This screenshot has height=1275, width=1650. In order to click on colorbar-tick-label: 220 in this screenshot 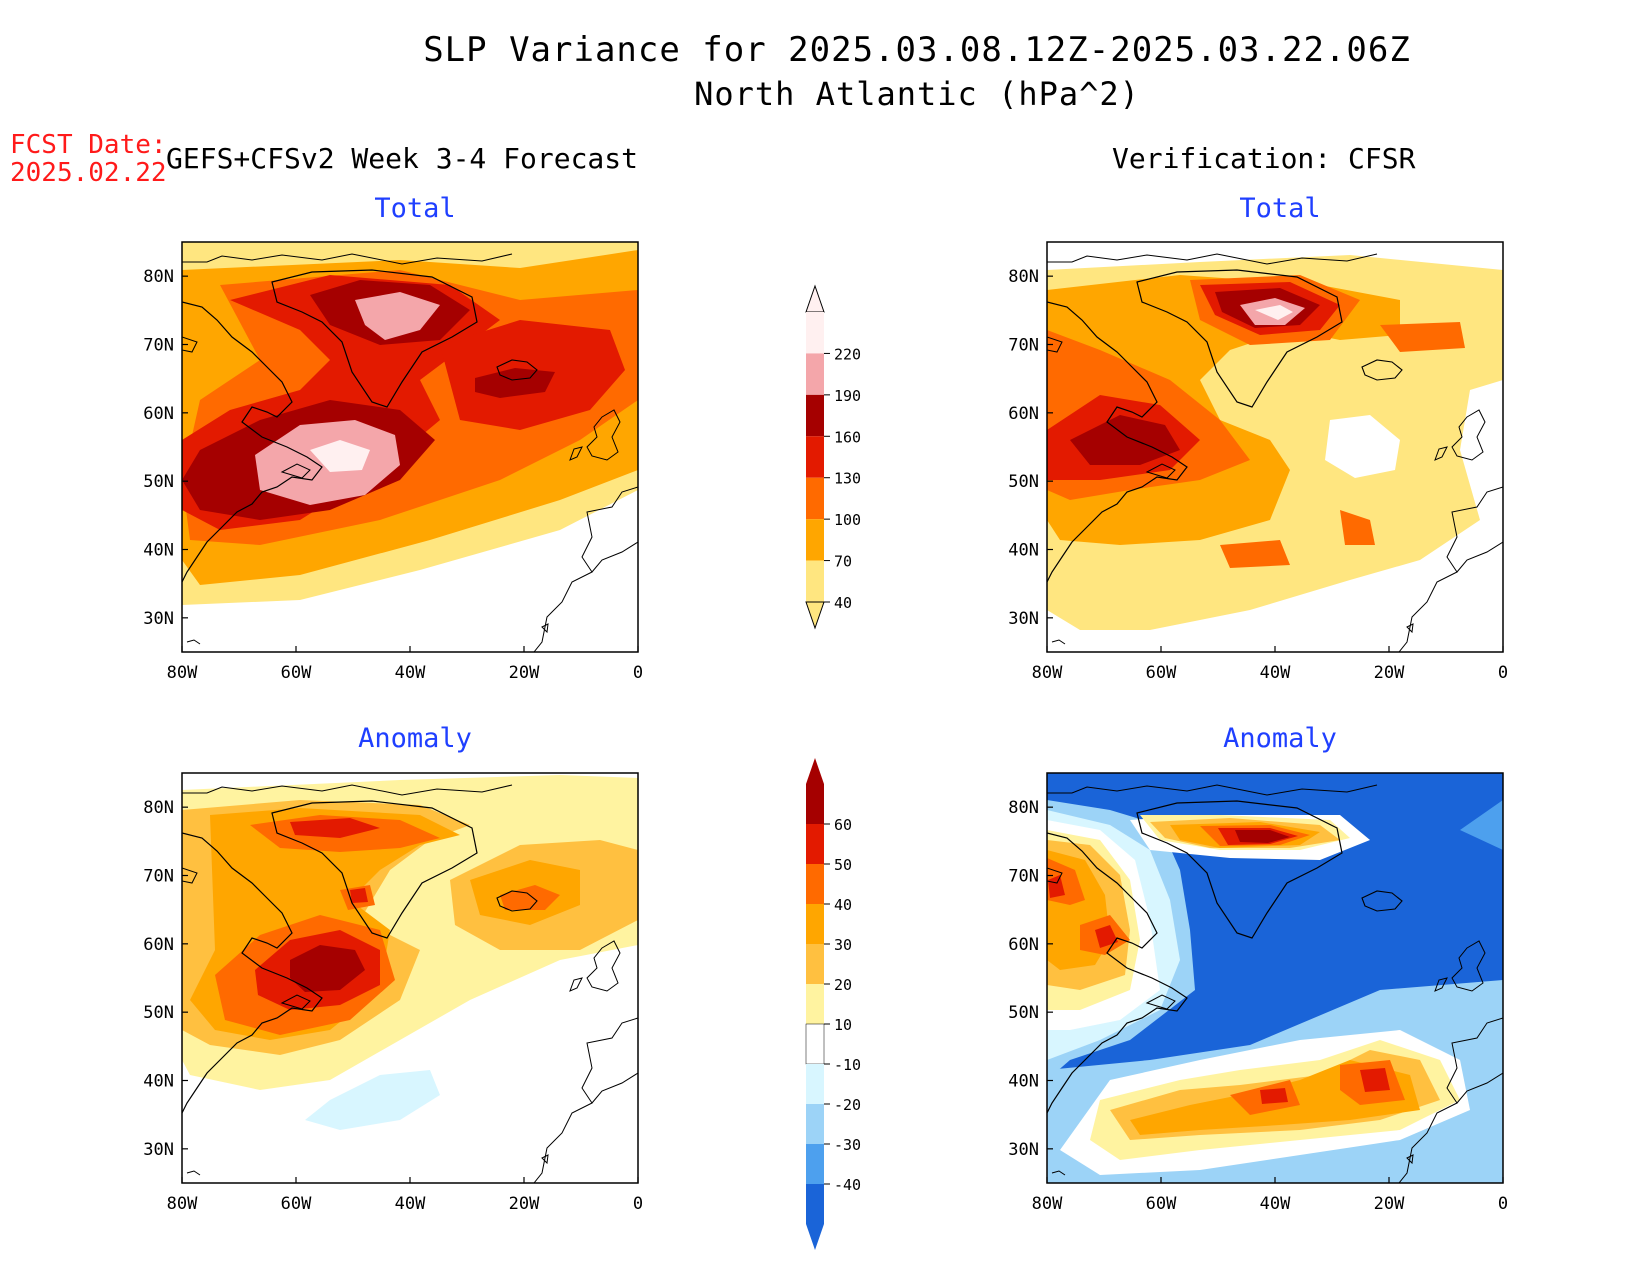, I will do `click(847, 354)`.